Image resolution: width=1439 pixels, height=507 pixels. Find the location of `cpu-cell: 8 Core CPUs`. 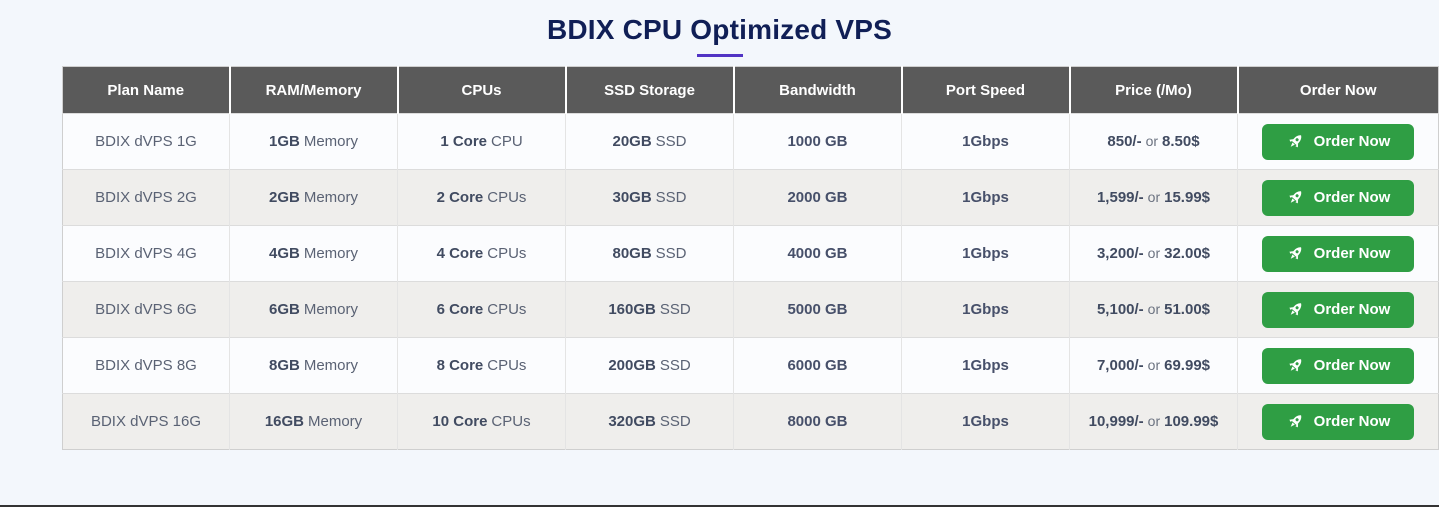

cpu-cell: 8 Core CPUs is located at coordinates (481, 365).